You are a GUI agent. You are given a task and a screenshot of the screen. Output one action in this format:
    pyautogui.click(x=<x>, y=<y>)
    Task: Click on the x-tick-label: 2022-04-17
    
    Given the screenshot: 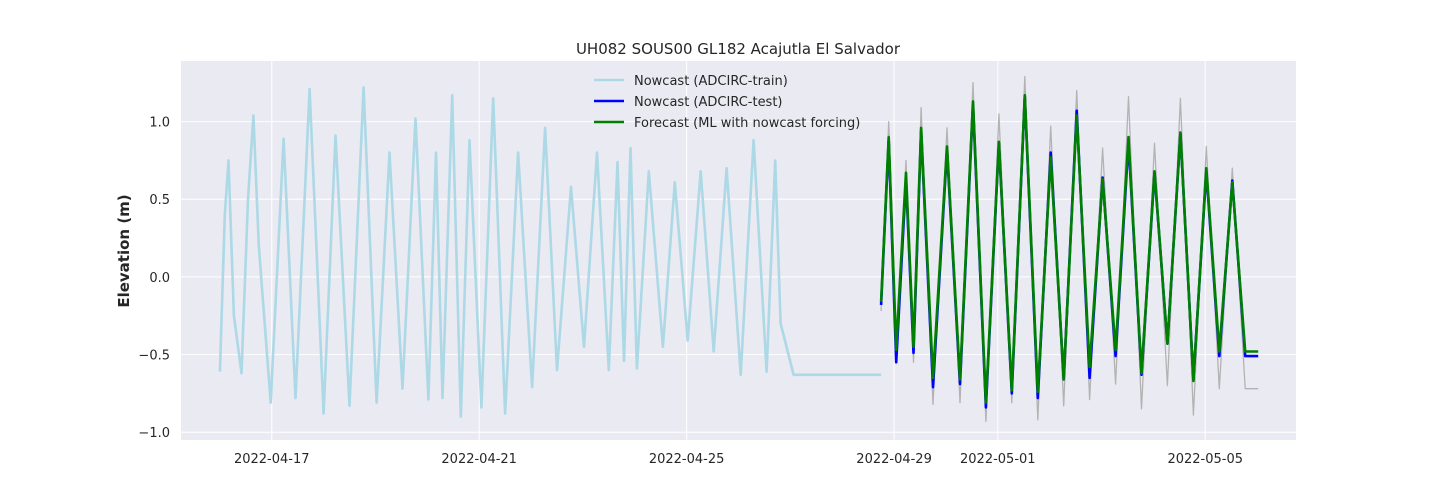 What is the action you would take?
    pyautogui.click(x=272, y=459)
    